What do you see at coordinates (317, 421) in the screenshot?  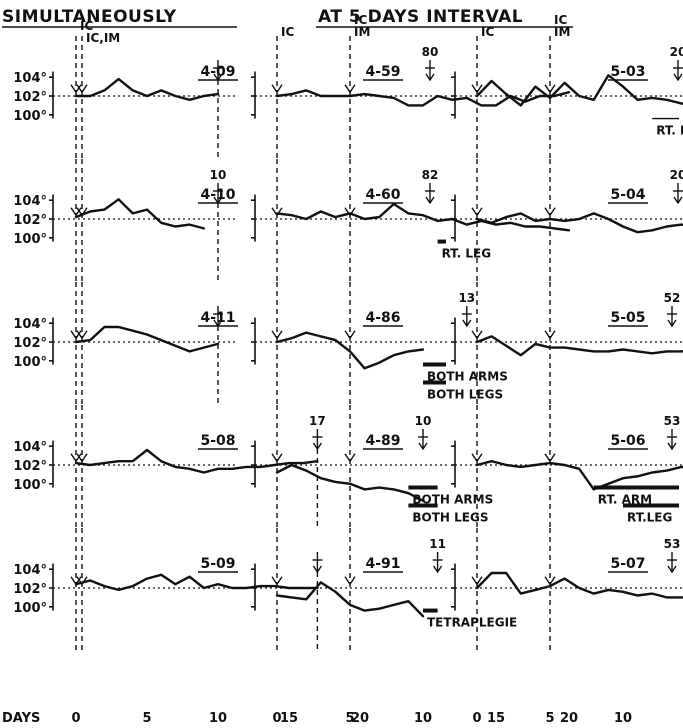 I see `panel-5-08-death-day: 17` at bounding box center [317, 421].